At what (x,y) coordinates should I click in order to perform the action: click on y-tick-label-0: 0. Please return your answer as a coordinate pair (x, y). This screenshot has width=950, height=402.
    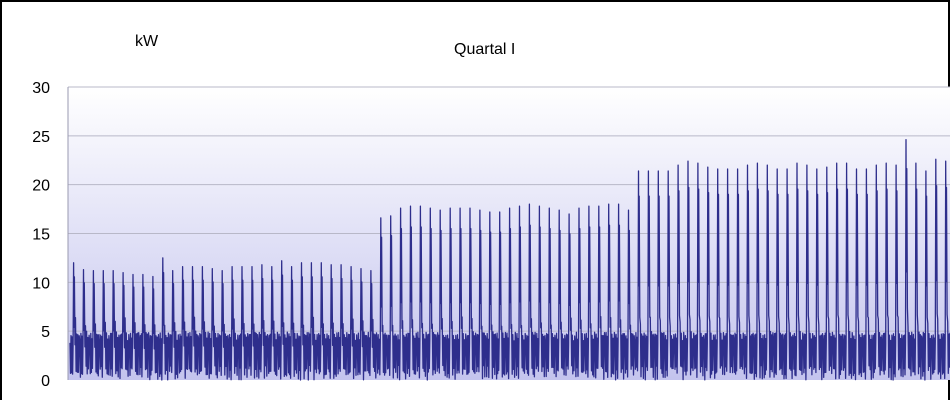
    Looking at the image, I should click on (45, 381).